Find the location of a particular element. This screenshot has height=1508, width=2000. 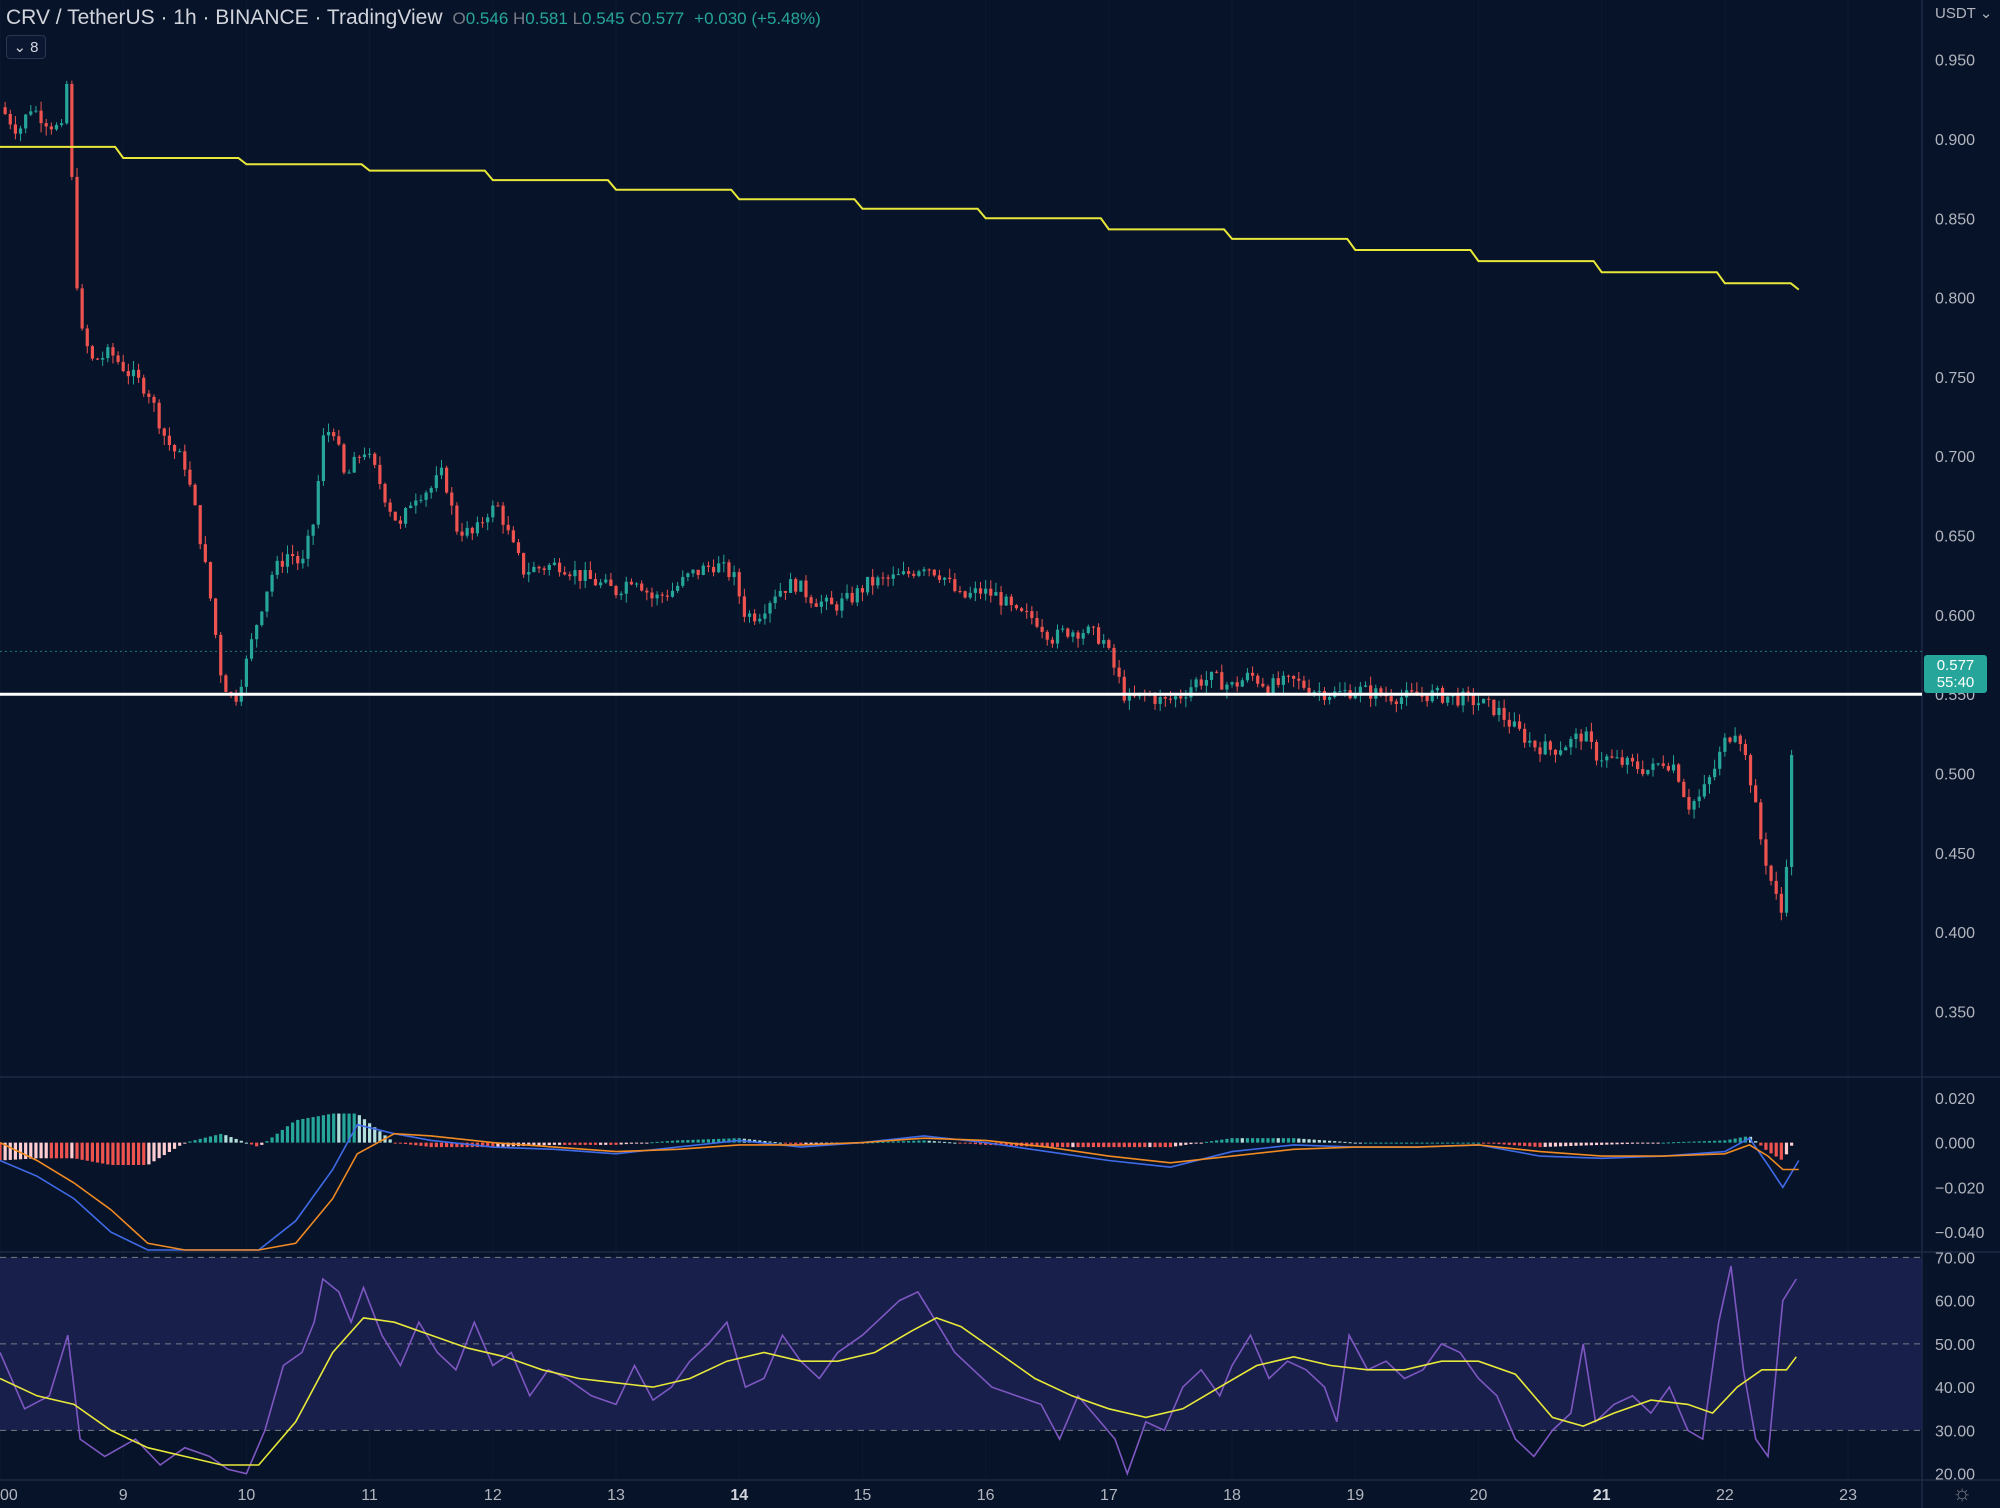

price-tick-label: 0.650 is located at coordinates (1955, 537).